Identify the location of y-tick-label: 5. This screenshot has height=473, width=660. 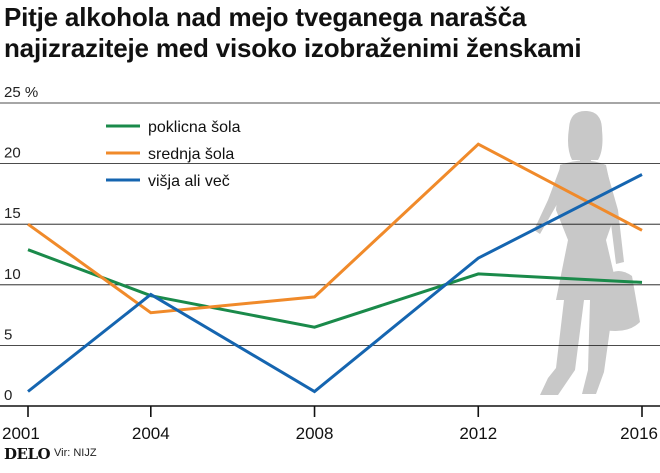
(8, 334).